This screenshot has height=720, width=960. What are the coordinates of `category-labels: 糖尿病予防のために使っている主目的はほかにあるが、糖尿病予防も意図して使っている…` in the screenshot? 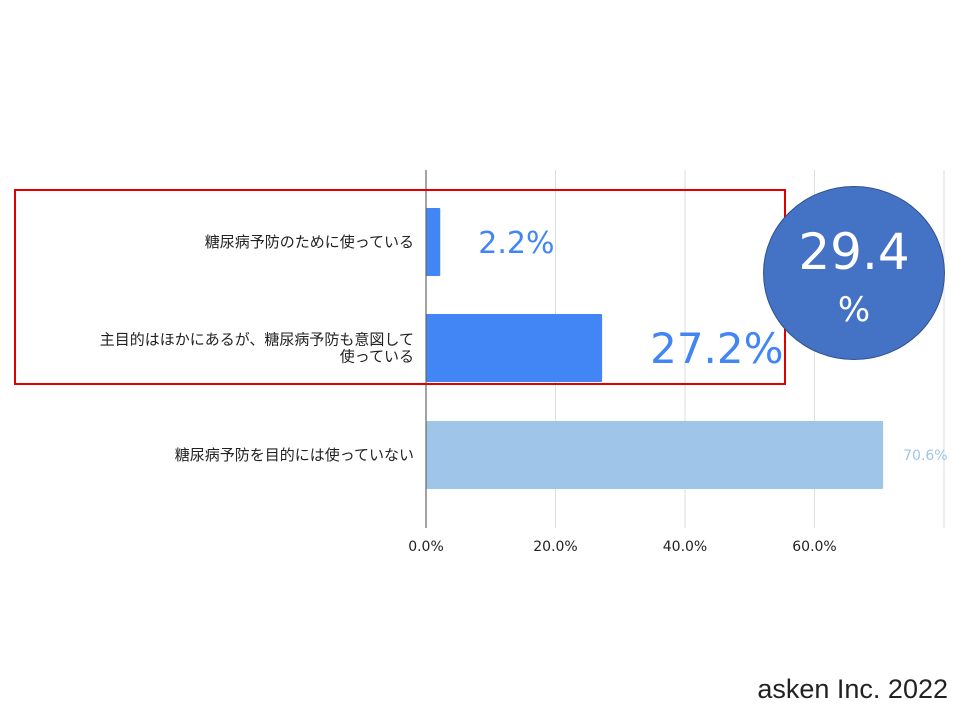 It's located at (257, 348).